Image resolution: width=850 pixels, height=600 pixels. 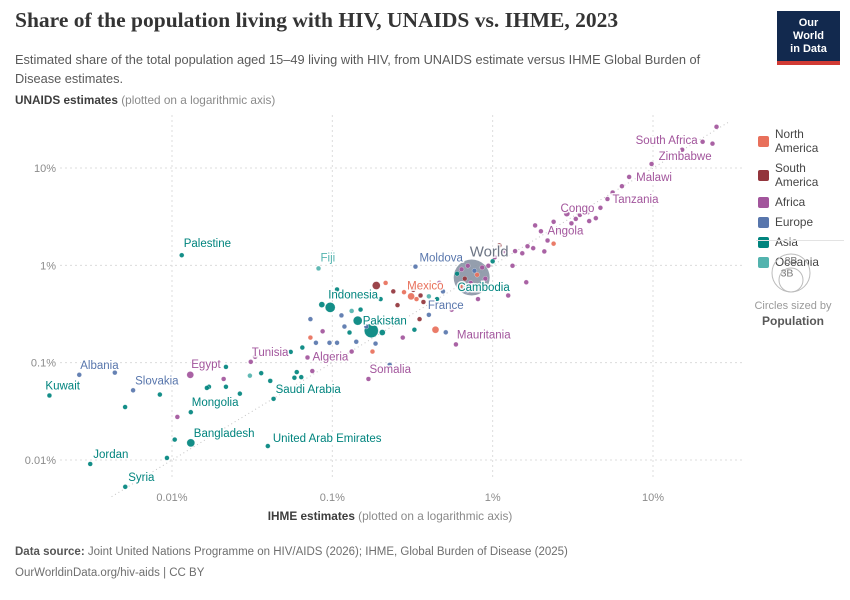 I want to click on country-label-zimbabwe: Zimbabwe, so click(x=685, y=156).